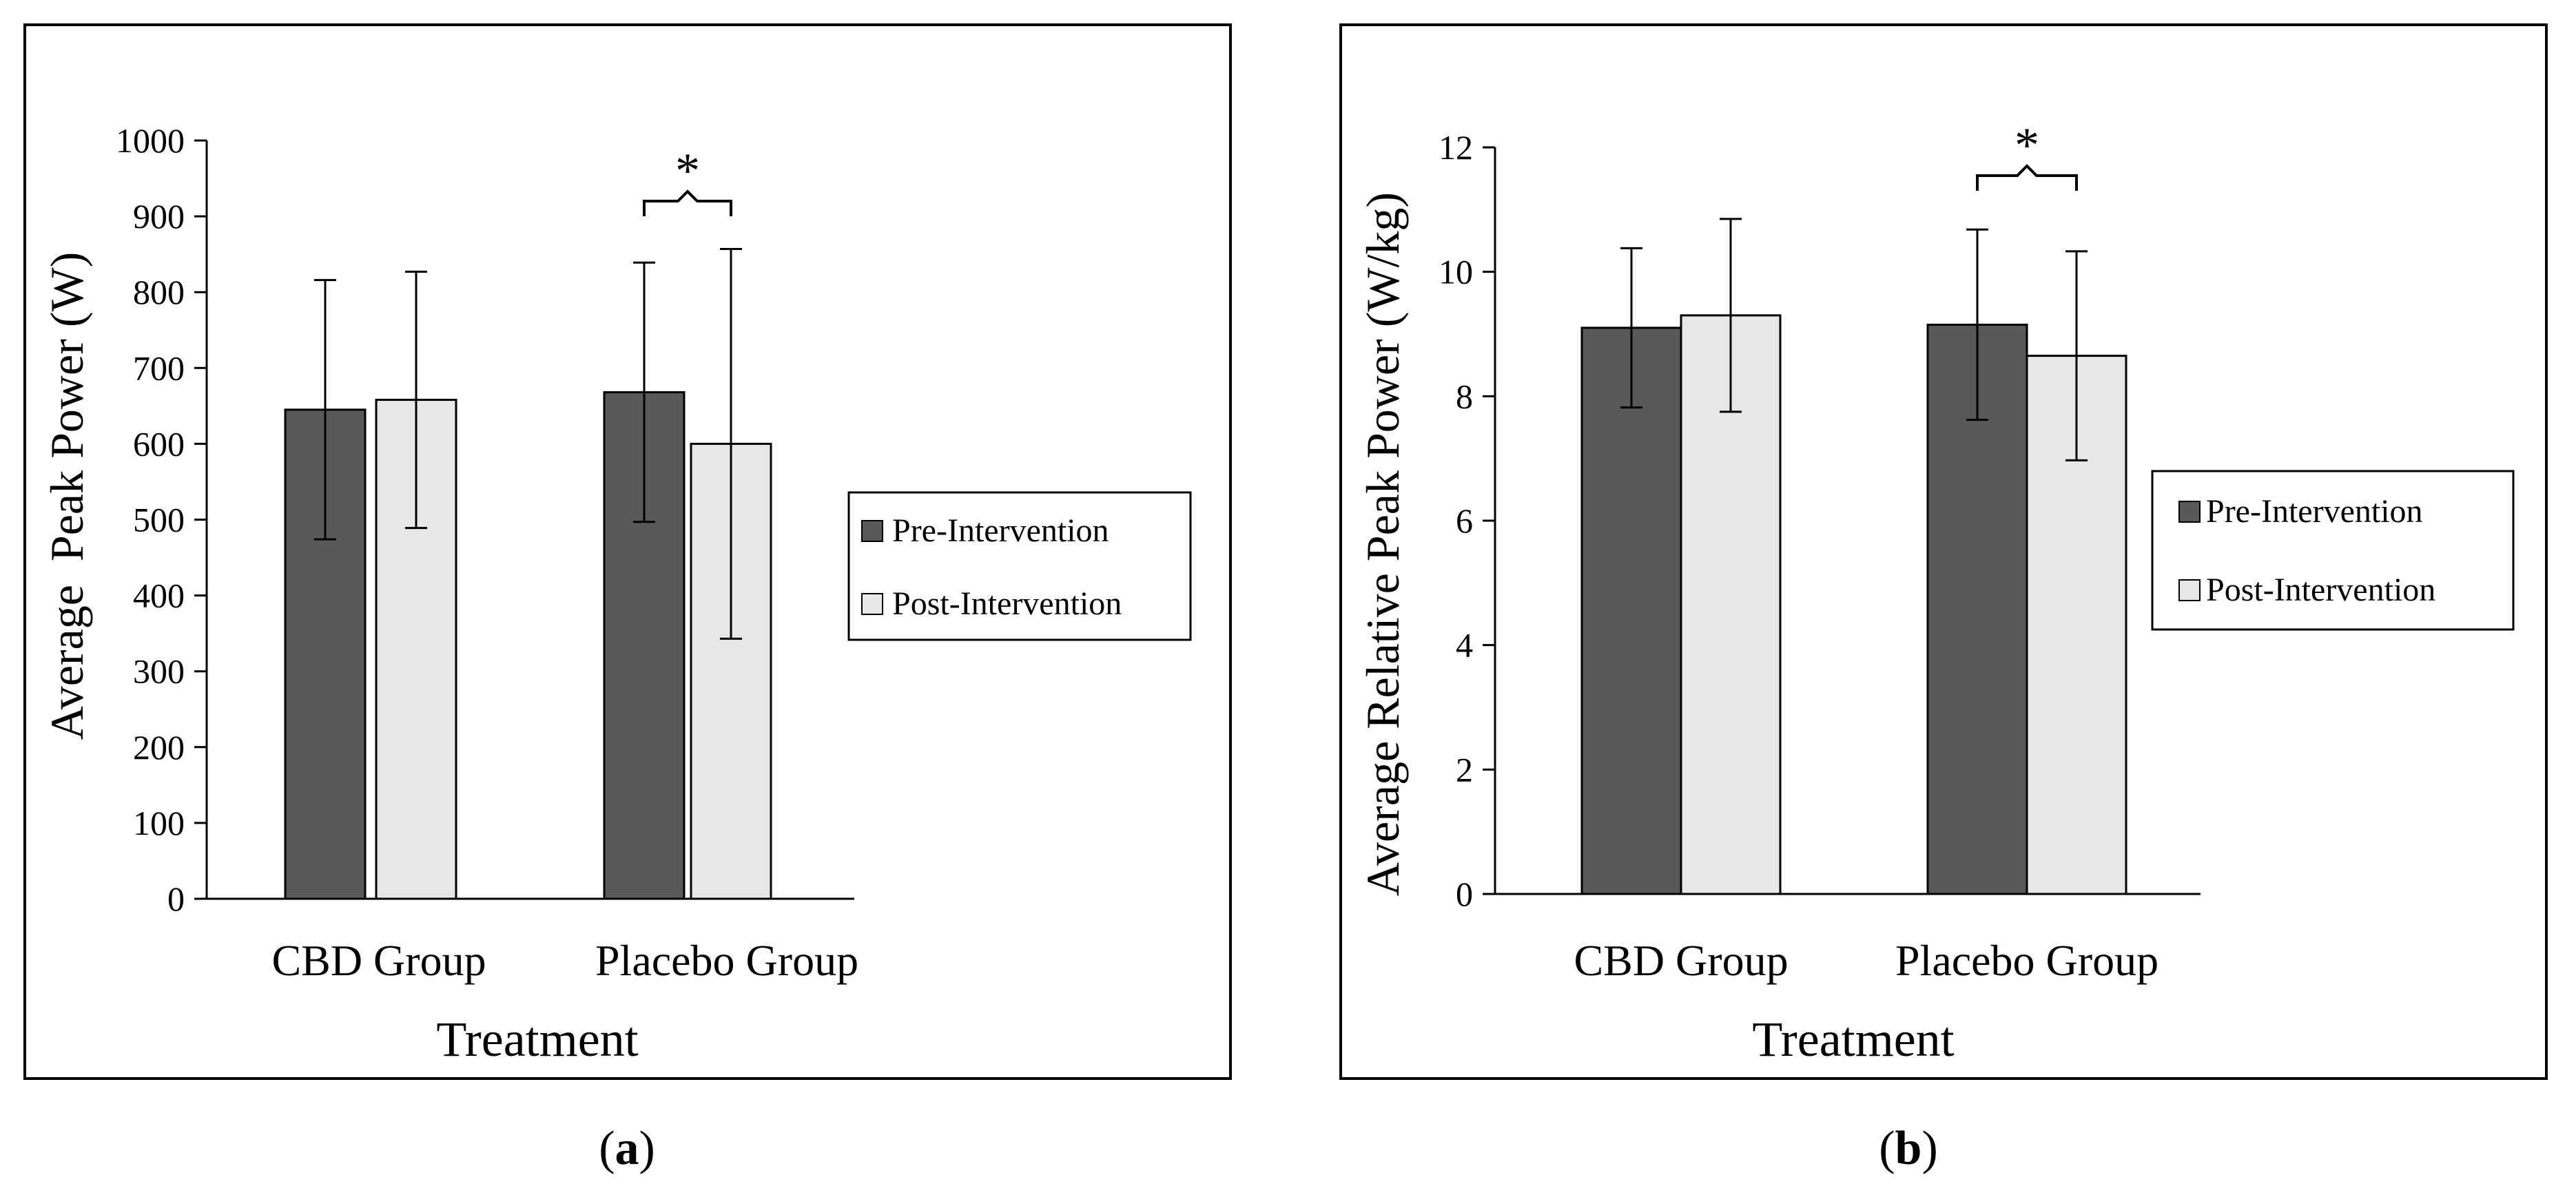 The image size is (2576, 1197). What do you see at coordinates (2189, 512) in the screenshot?
I see `panel-b-legend-swatch-pre` at bounding box center [2189, 512].